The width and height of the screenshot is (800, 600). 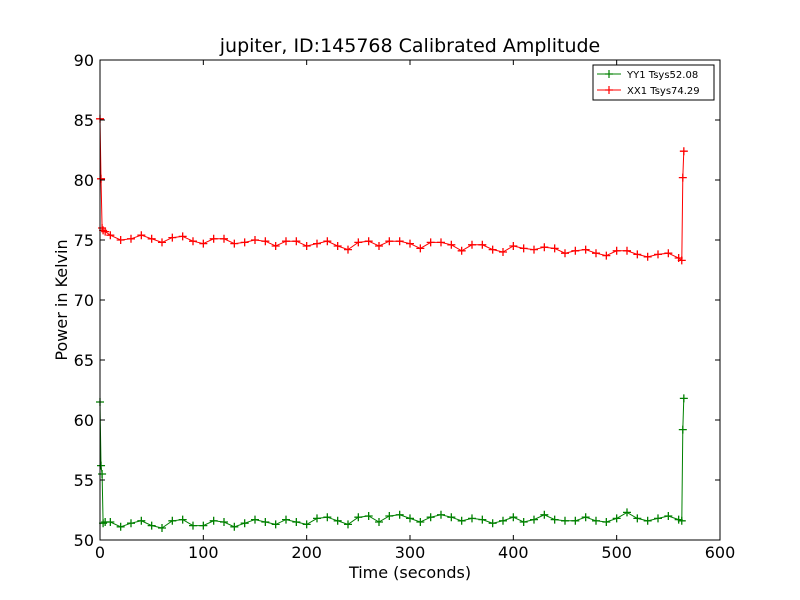 What do you see at coordinates (513, 552) in the screenshot?
I see `x-tick-label: 400` at bounding box center [513, 552].